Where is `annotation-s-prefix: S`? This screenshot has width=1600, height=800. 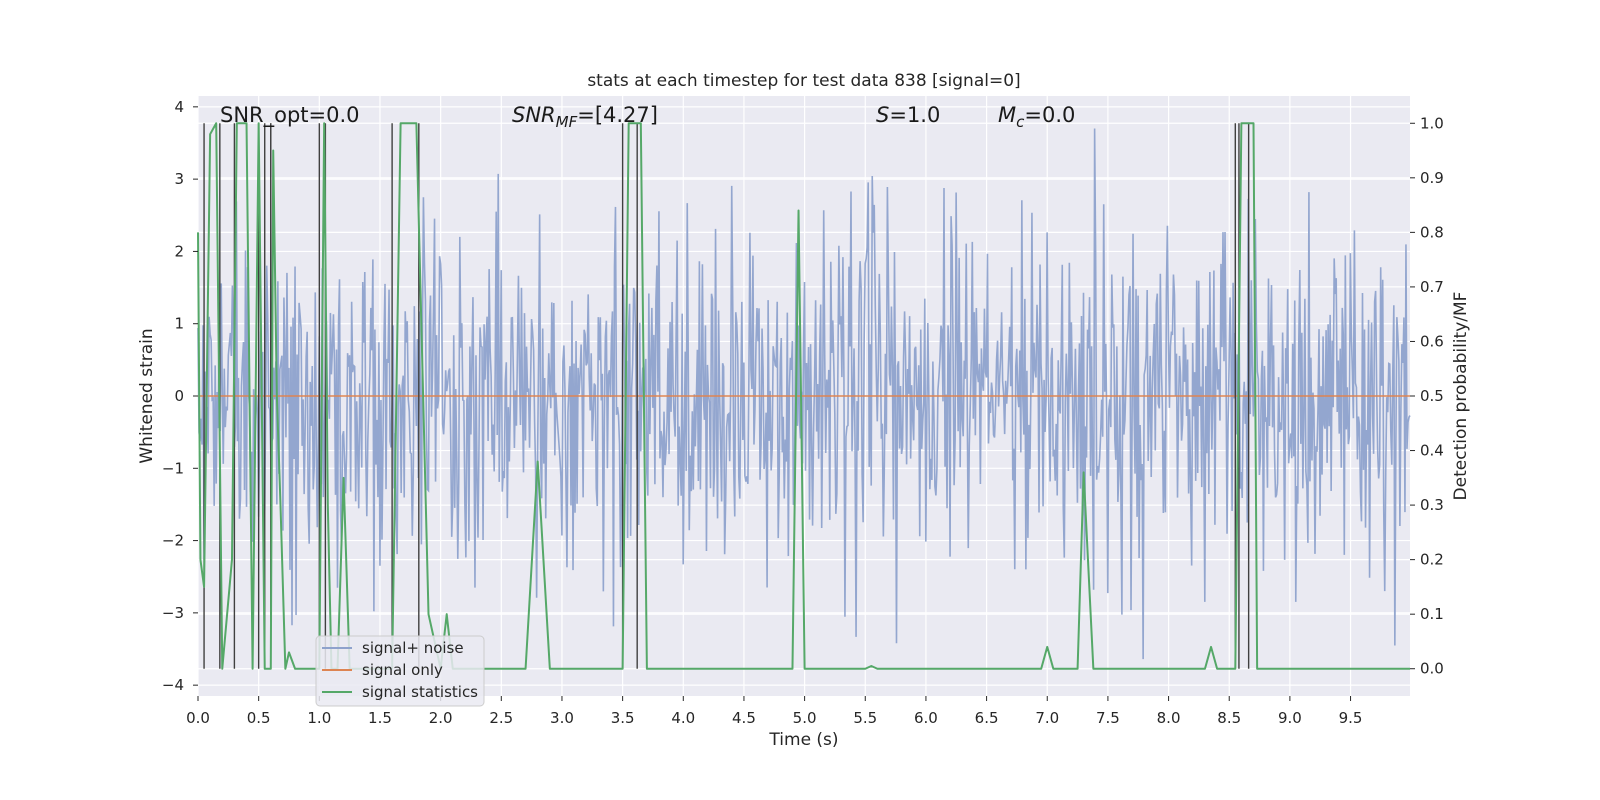
annotation-s-prefix: S is located at coordinates (882, 115).